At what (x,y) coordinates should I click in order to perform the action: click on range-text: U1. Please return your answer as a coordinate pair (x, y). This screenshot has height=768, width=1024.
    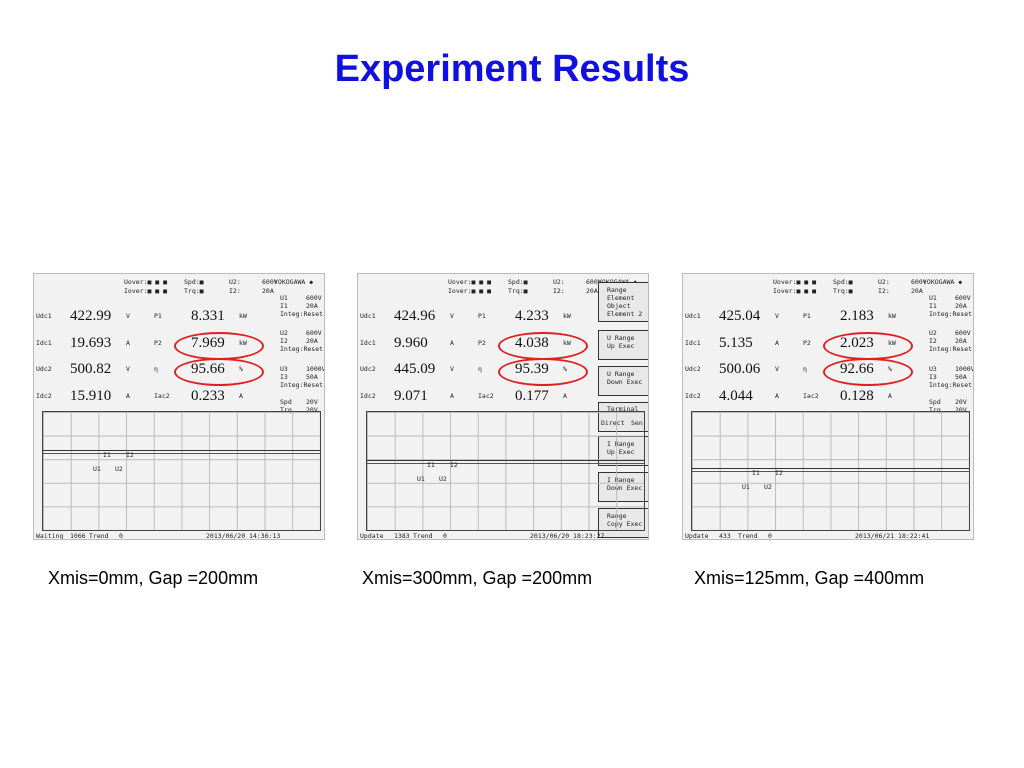
    Looking at the image, I should click on (284, 298).